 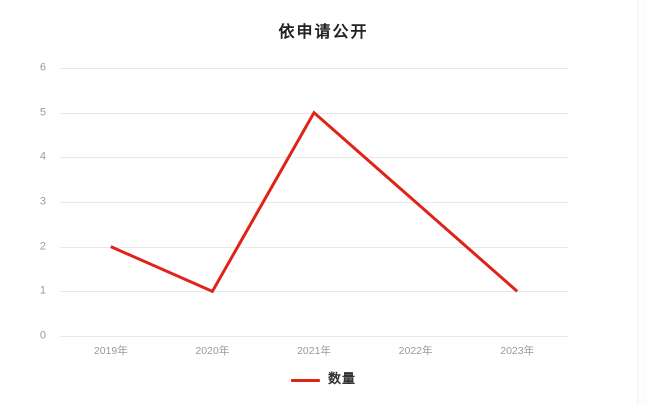 What do you see at coordinates (42, 290) in the screenshot?
I see `y-tick-label: 1` at bounding box center [42, 290].